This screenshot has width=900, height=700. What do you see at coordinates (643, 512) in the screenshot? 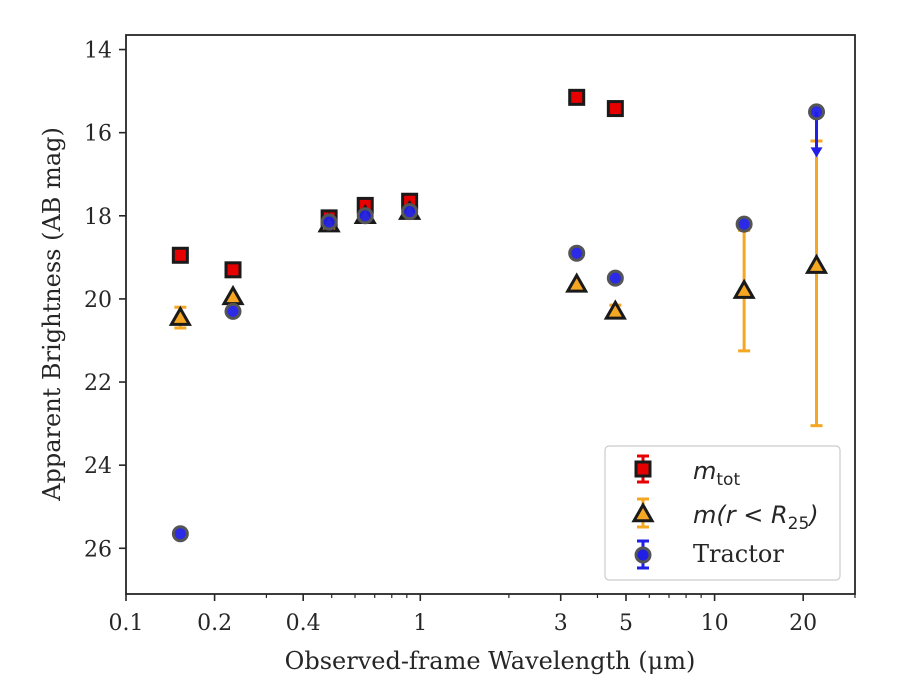
I see `legend-handle-mr25` at bounding box center [643, 512].